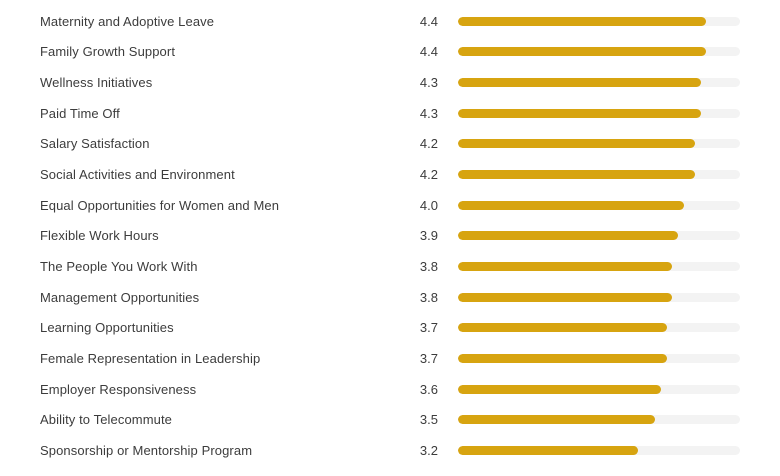  I want to click on chart-row: Employer Responsiveness 3.6, so click(390, 389).